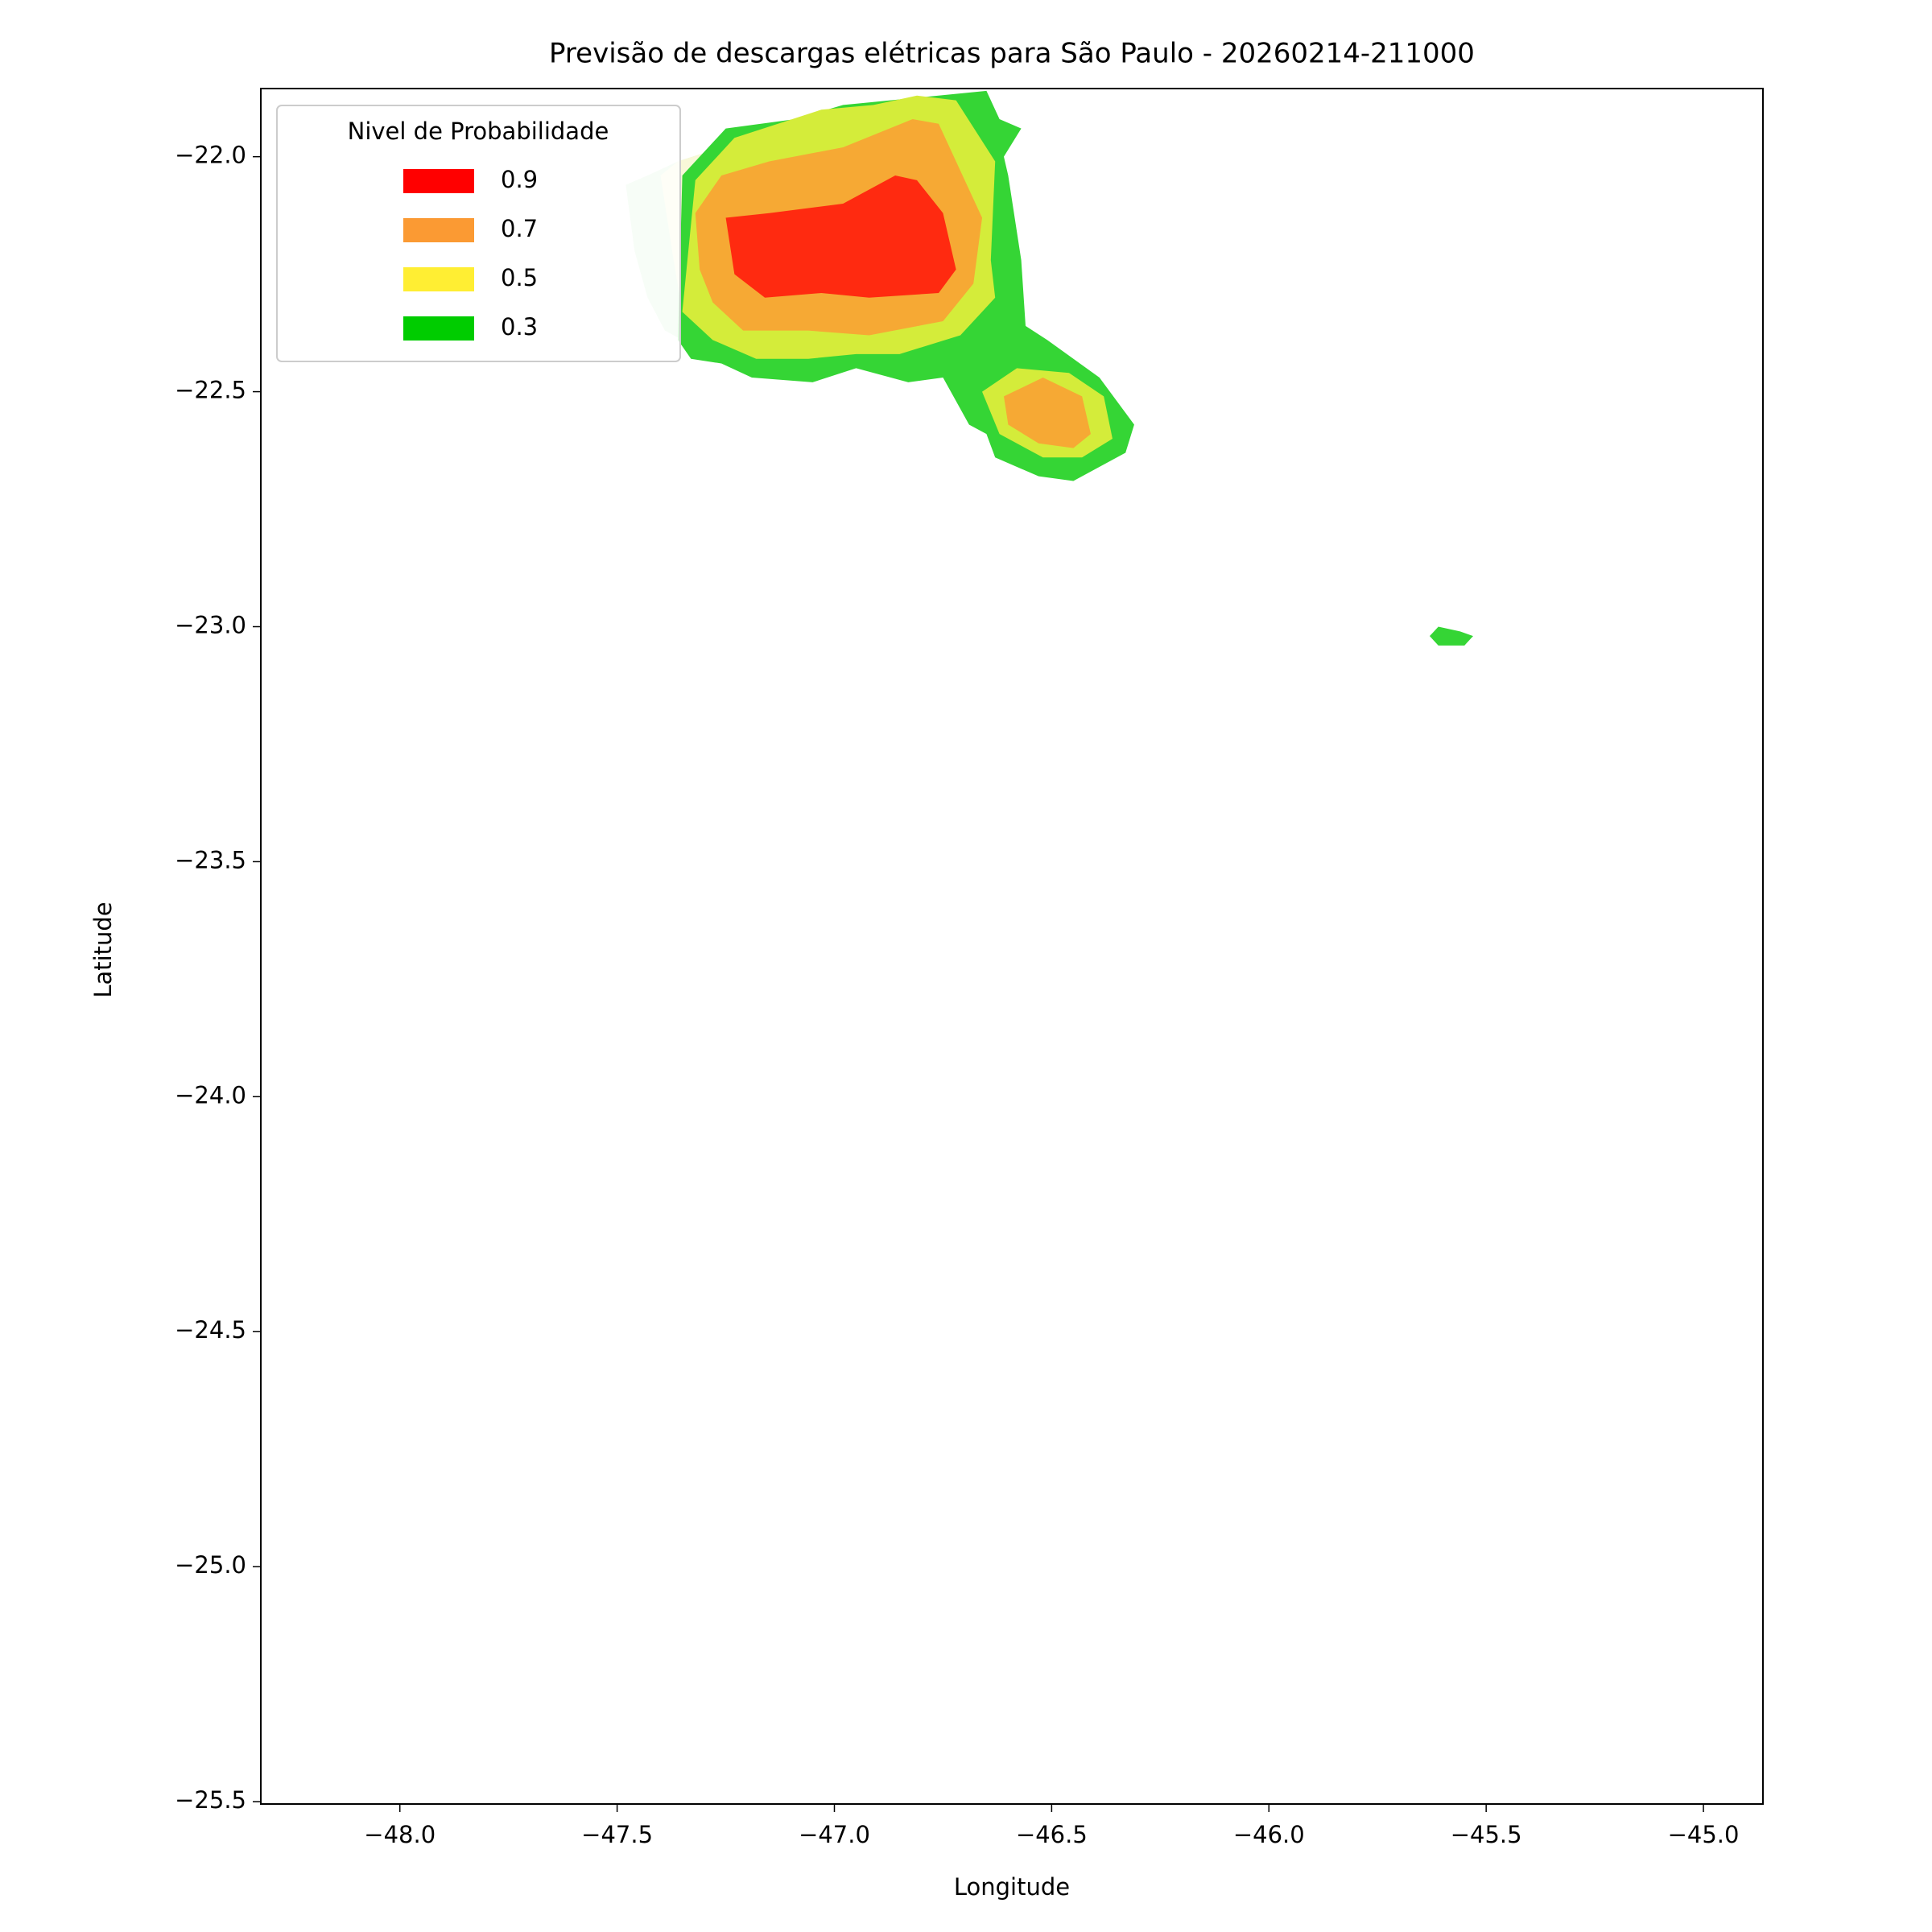  Describe the element at coordinates (478, 233) in the screenshot. I see `legend-box` at that location.